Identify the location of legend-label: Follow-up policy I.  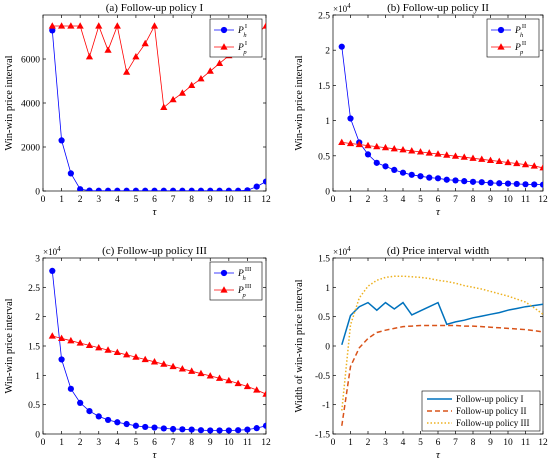
(490, 399).